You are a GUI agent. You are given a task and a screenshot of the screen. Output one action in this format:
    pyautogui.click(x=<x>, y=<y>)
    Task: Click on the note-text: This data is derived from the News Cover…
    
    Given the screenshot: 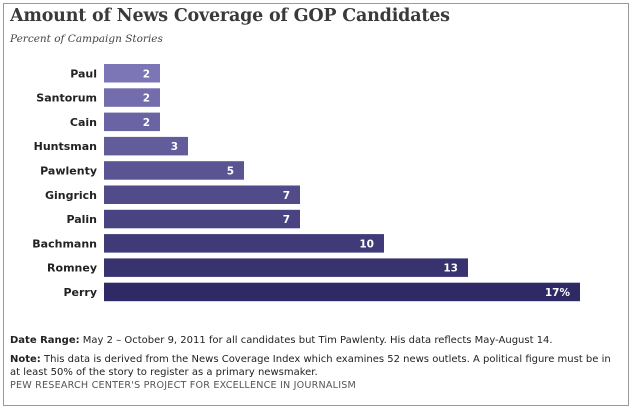 What is the action you would take?
    pyautogui.click(x=310, y=366)
    